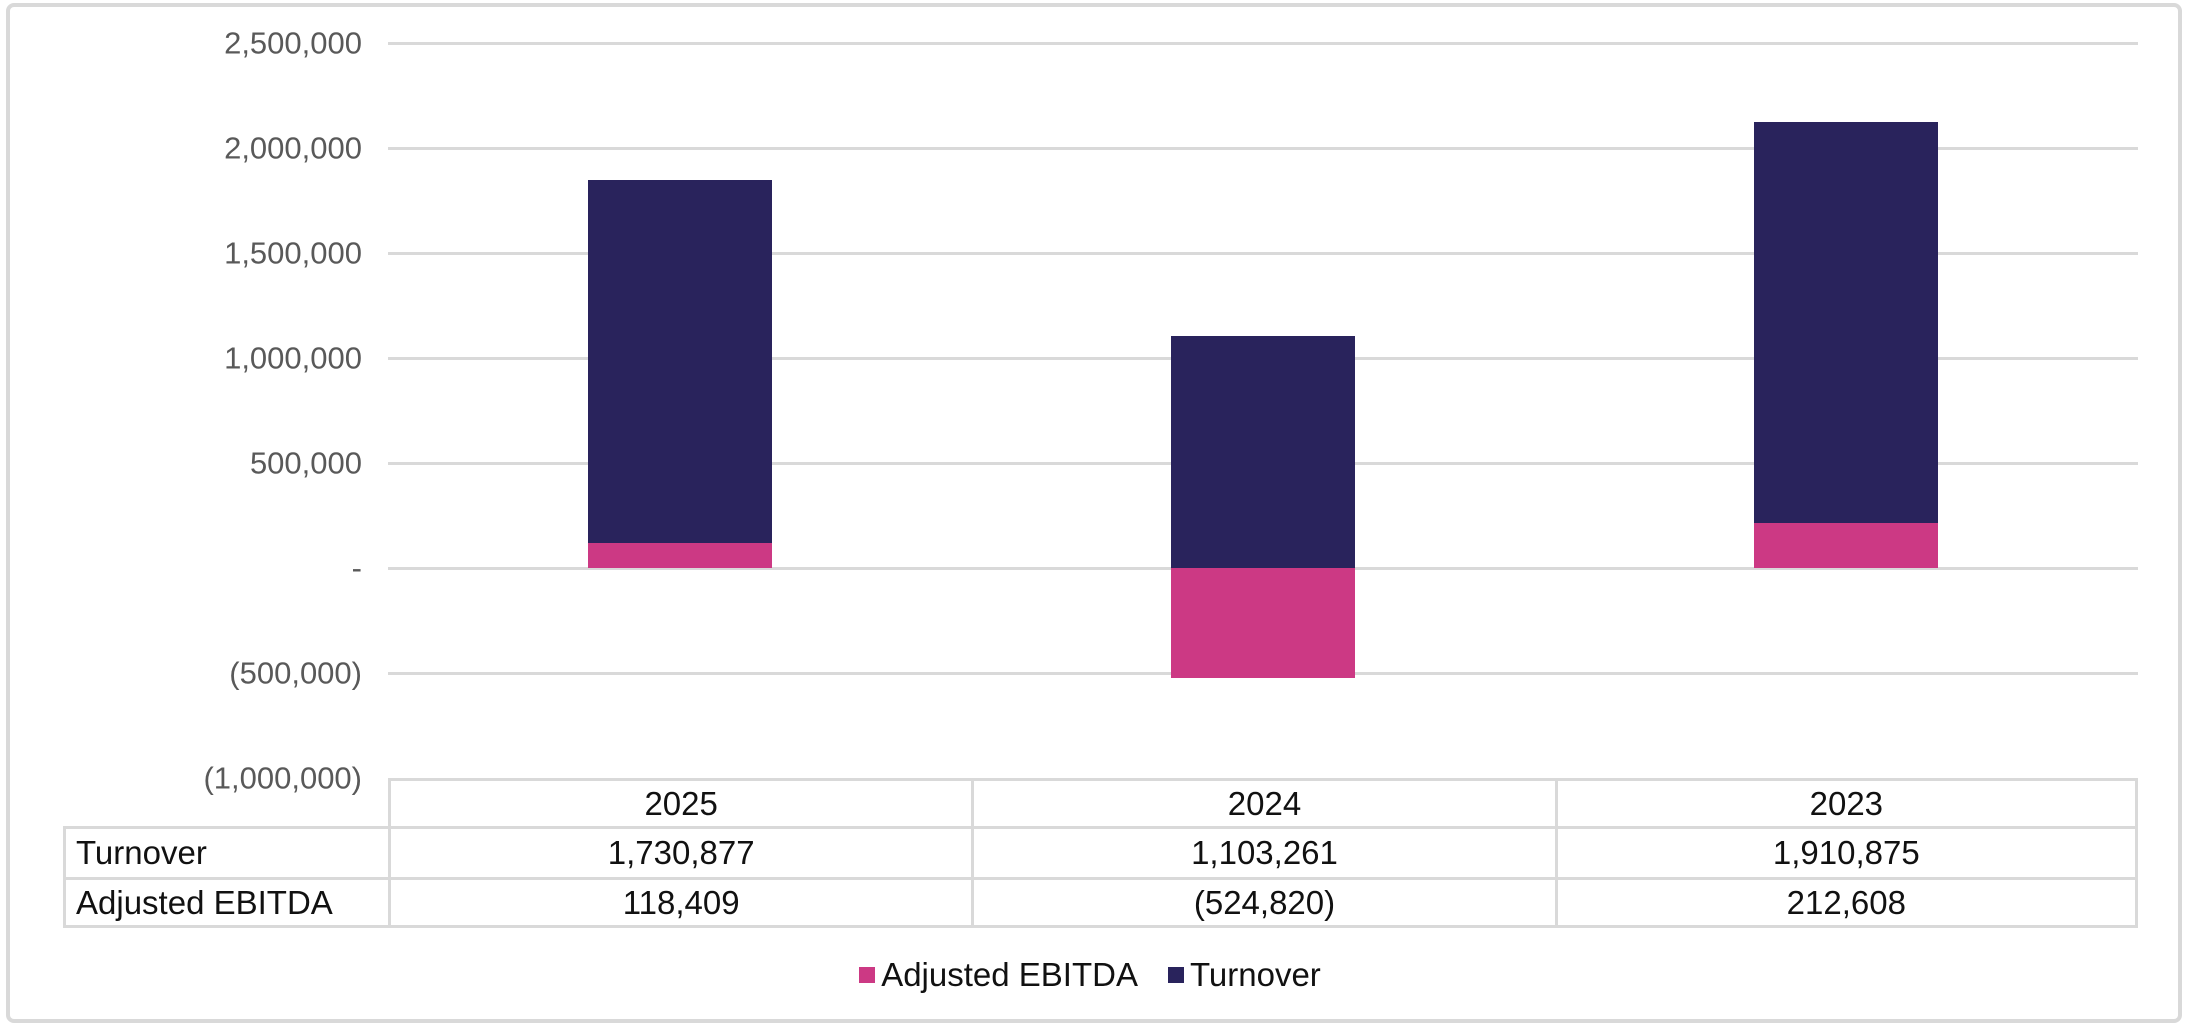 The image size is (2188, 1032). Describe the element at coordinates (1263, 623) in the screenshot. I see `bar-segment-adjusted-ebitda-2024` at that location.